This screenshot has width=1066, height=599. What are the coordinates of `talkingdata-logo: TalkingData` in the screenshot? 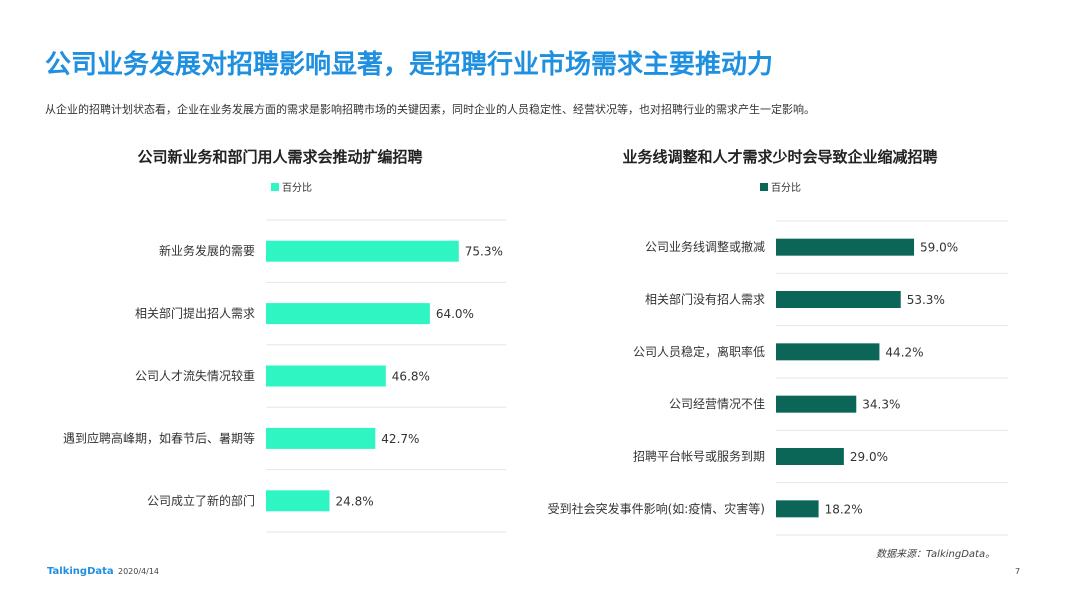 It's located at (80, 571).